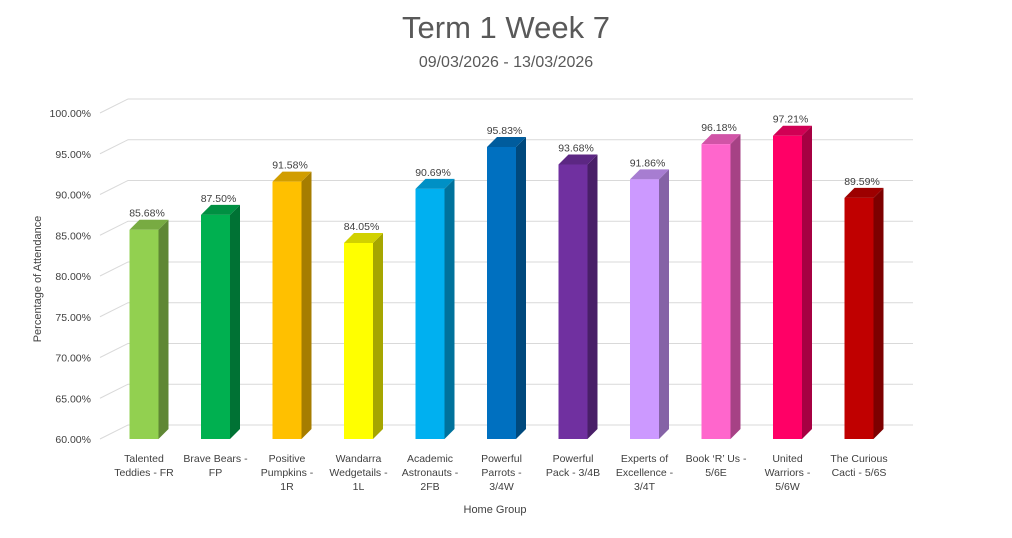 The width and height of the screenshot is (1012, 538). I want to click on y-tick-label: 95.00%, so click(73, 155).